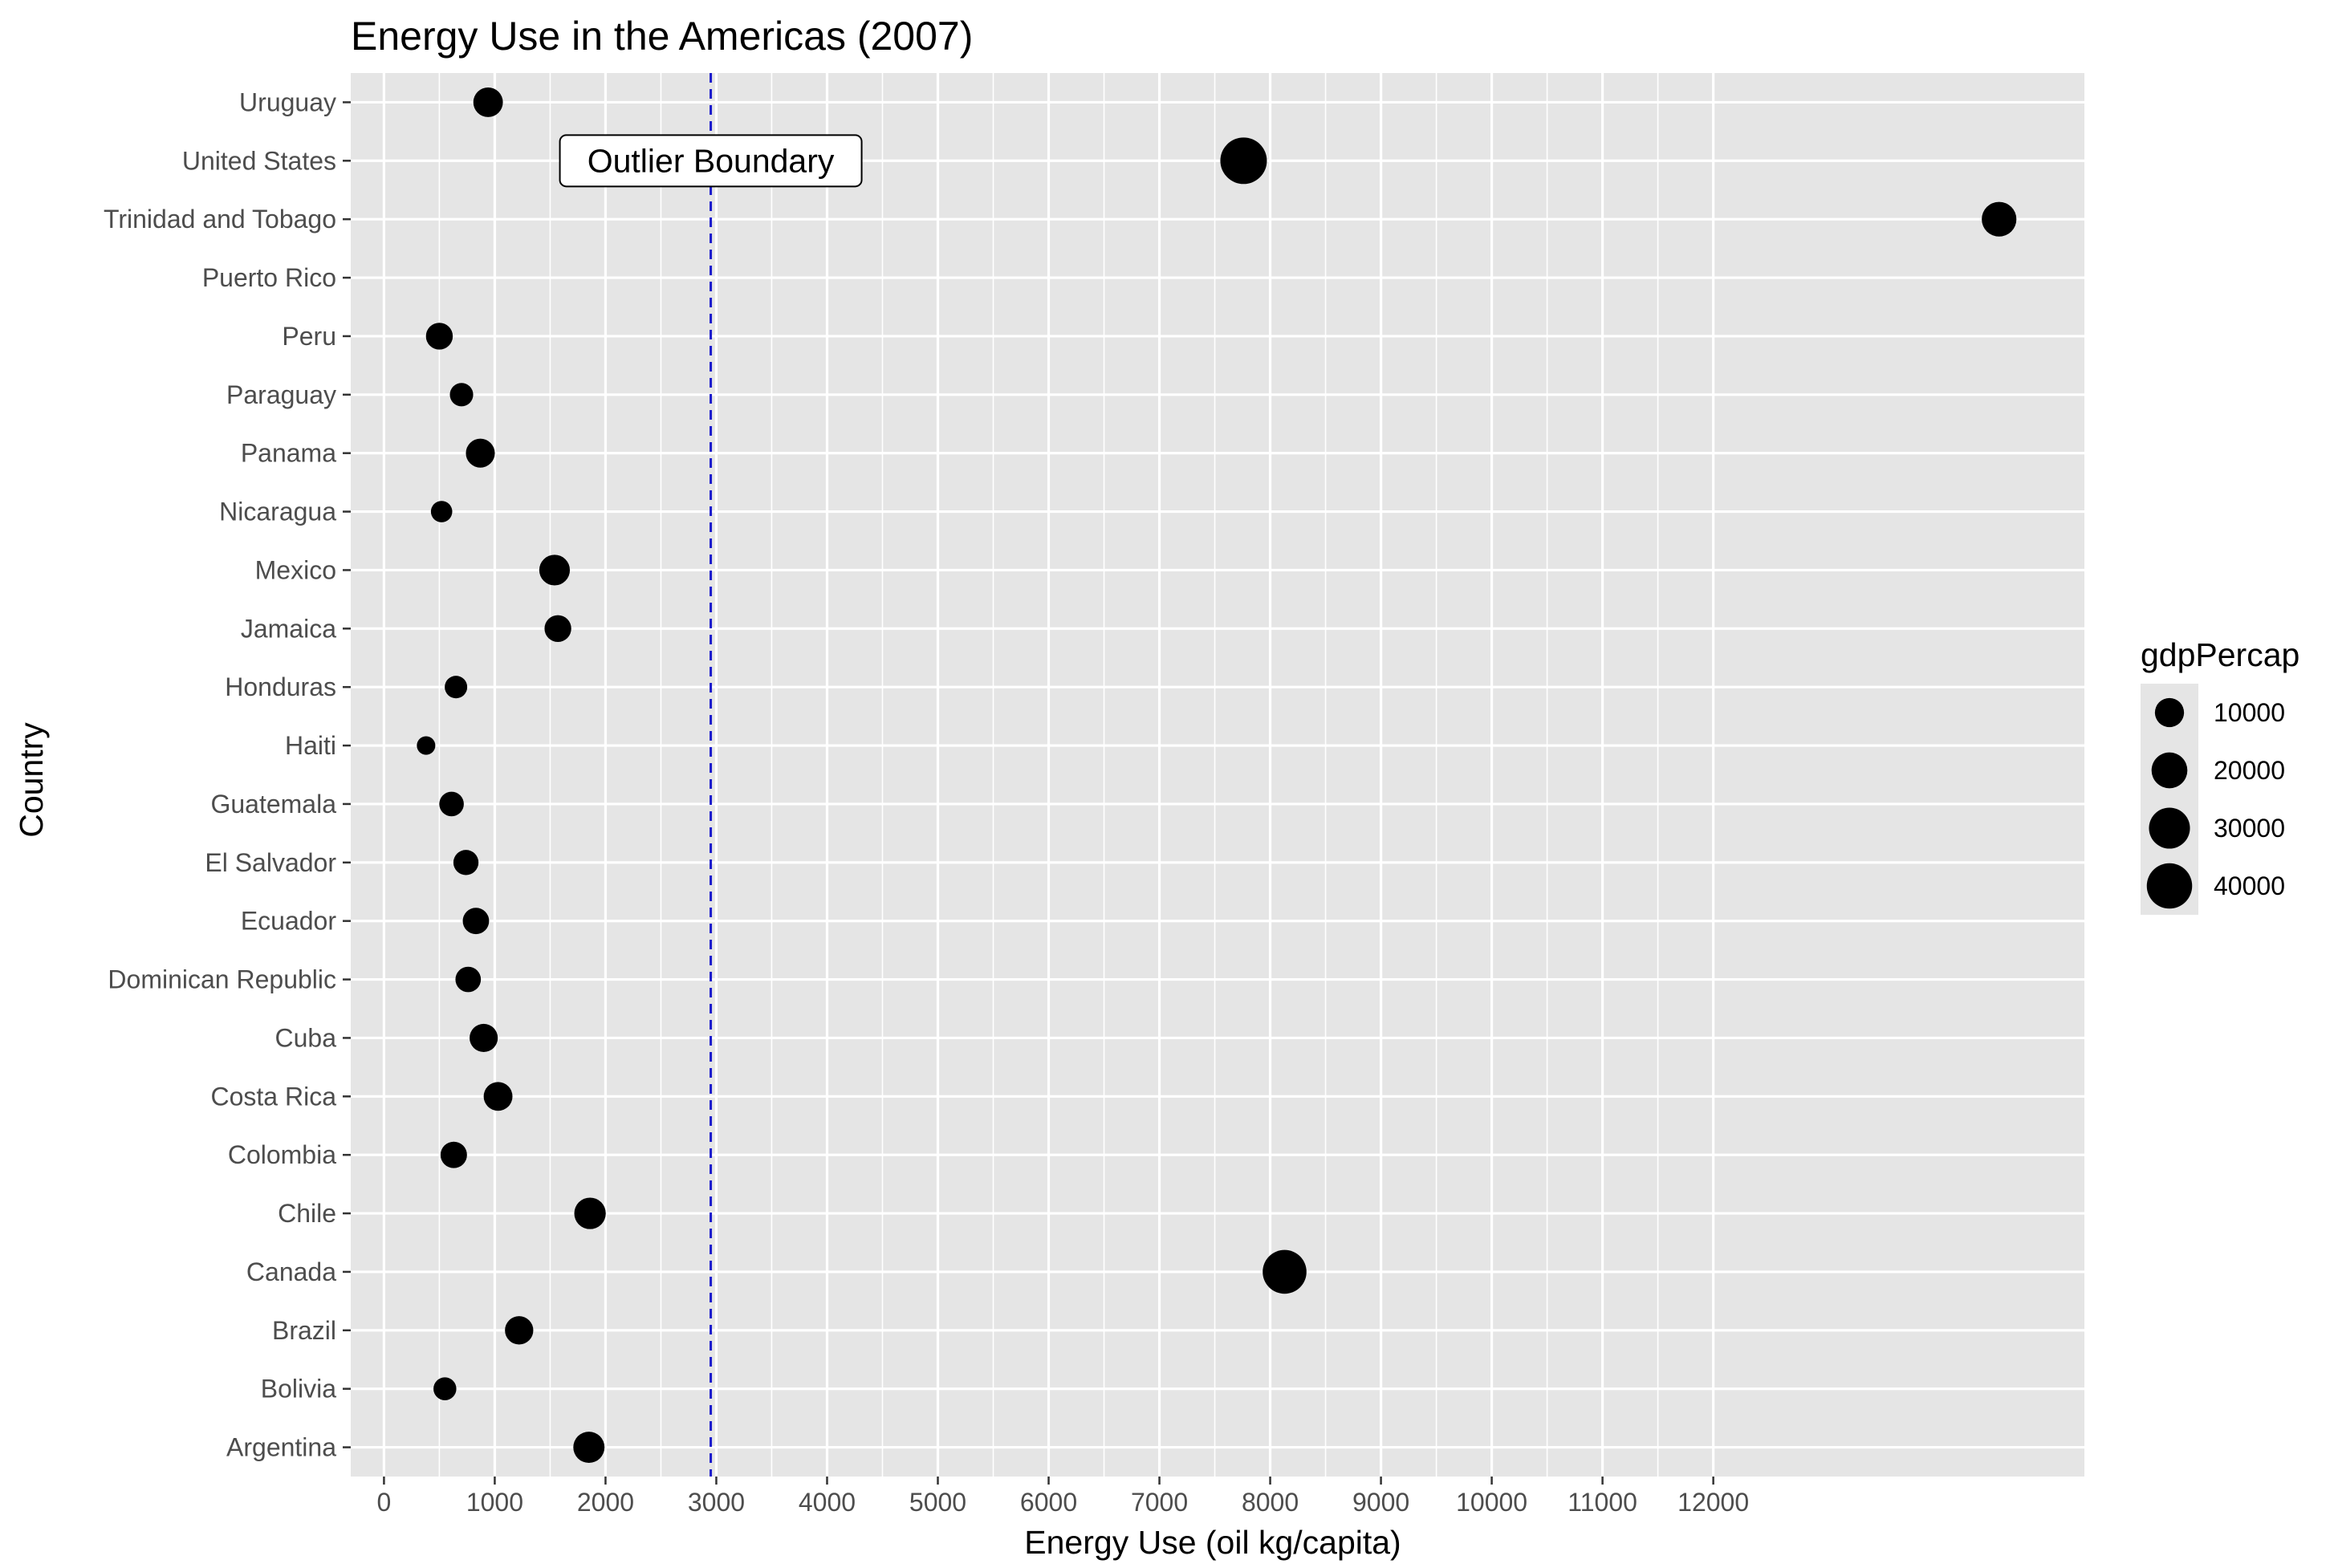  What do you see at coordinates (298, 1389) in the screenshot?
I see `y-tick-label: Bolivia` at bounding box center [298, 1389].